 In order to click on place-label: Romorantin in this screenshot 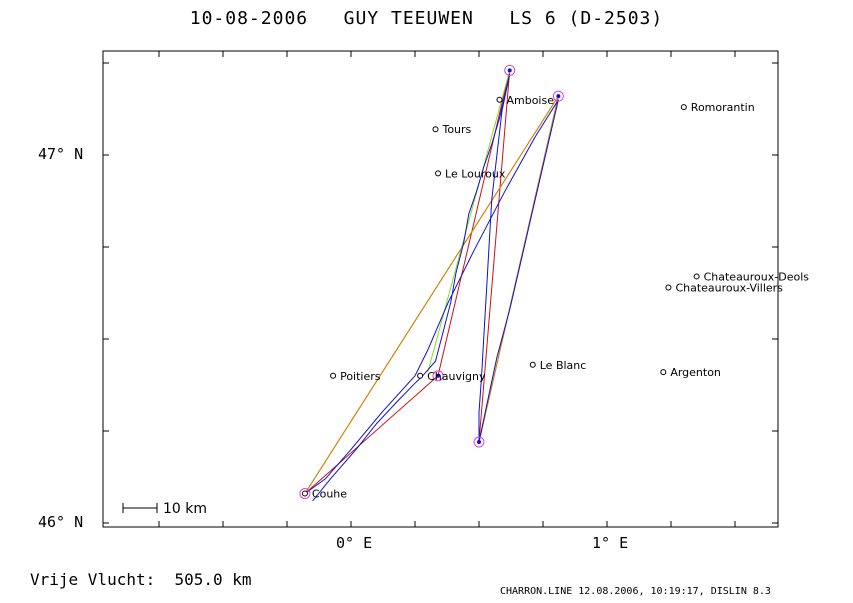, I will do `click(723, 107)`.